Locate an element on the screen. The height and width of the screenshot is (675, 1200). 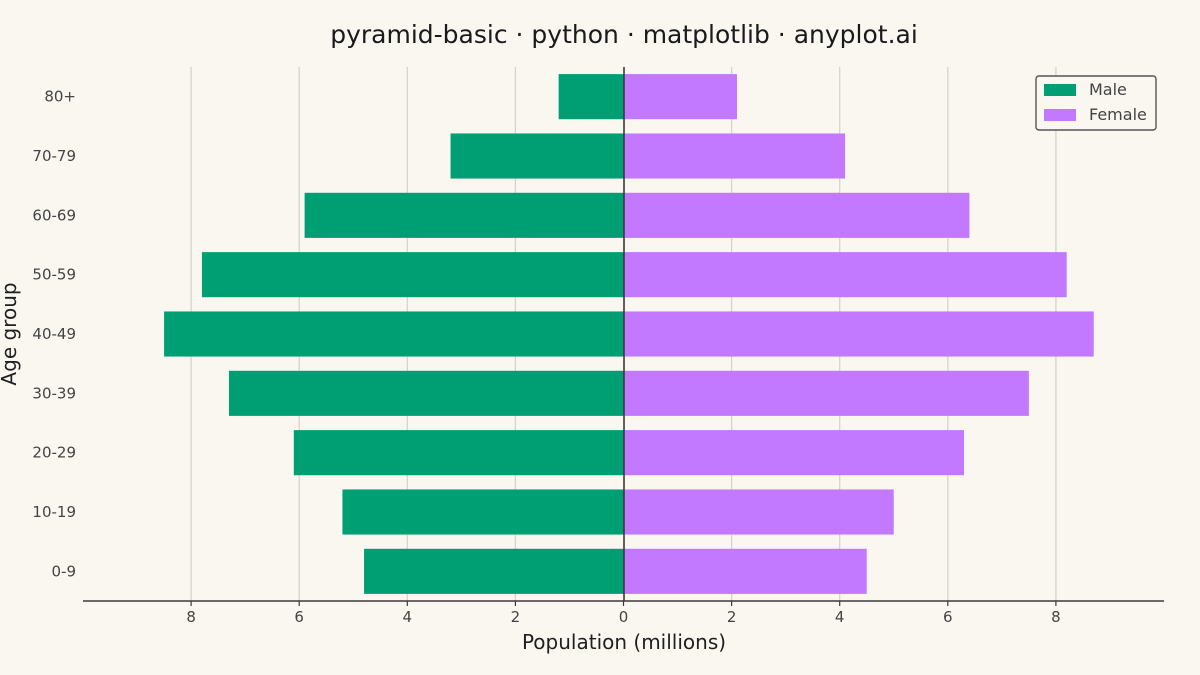
bar-male-80+ is located at coordinates (591, 97).